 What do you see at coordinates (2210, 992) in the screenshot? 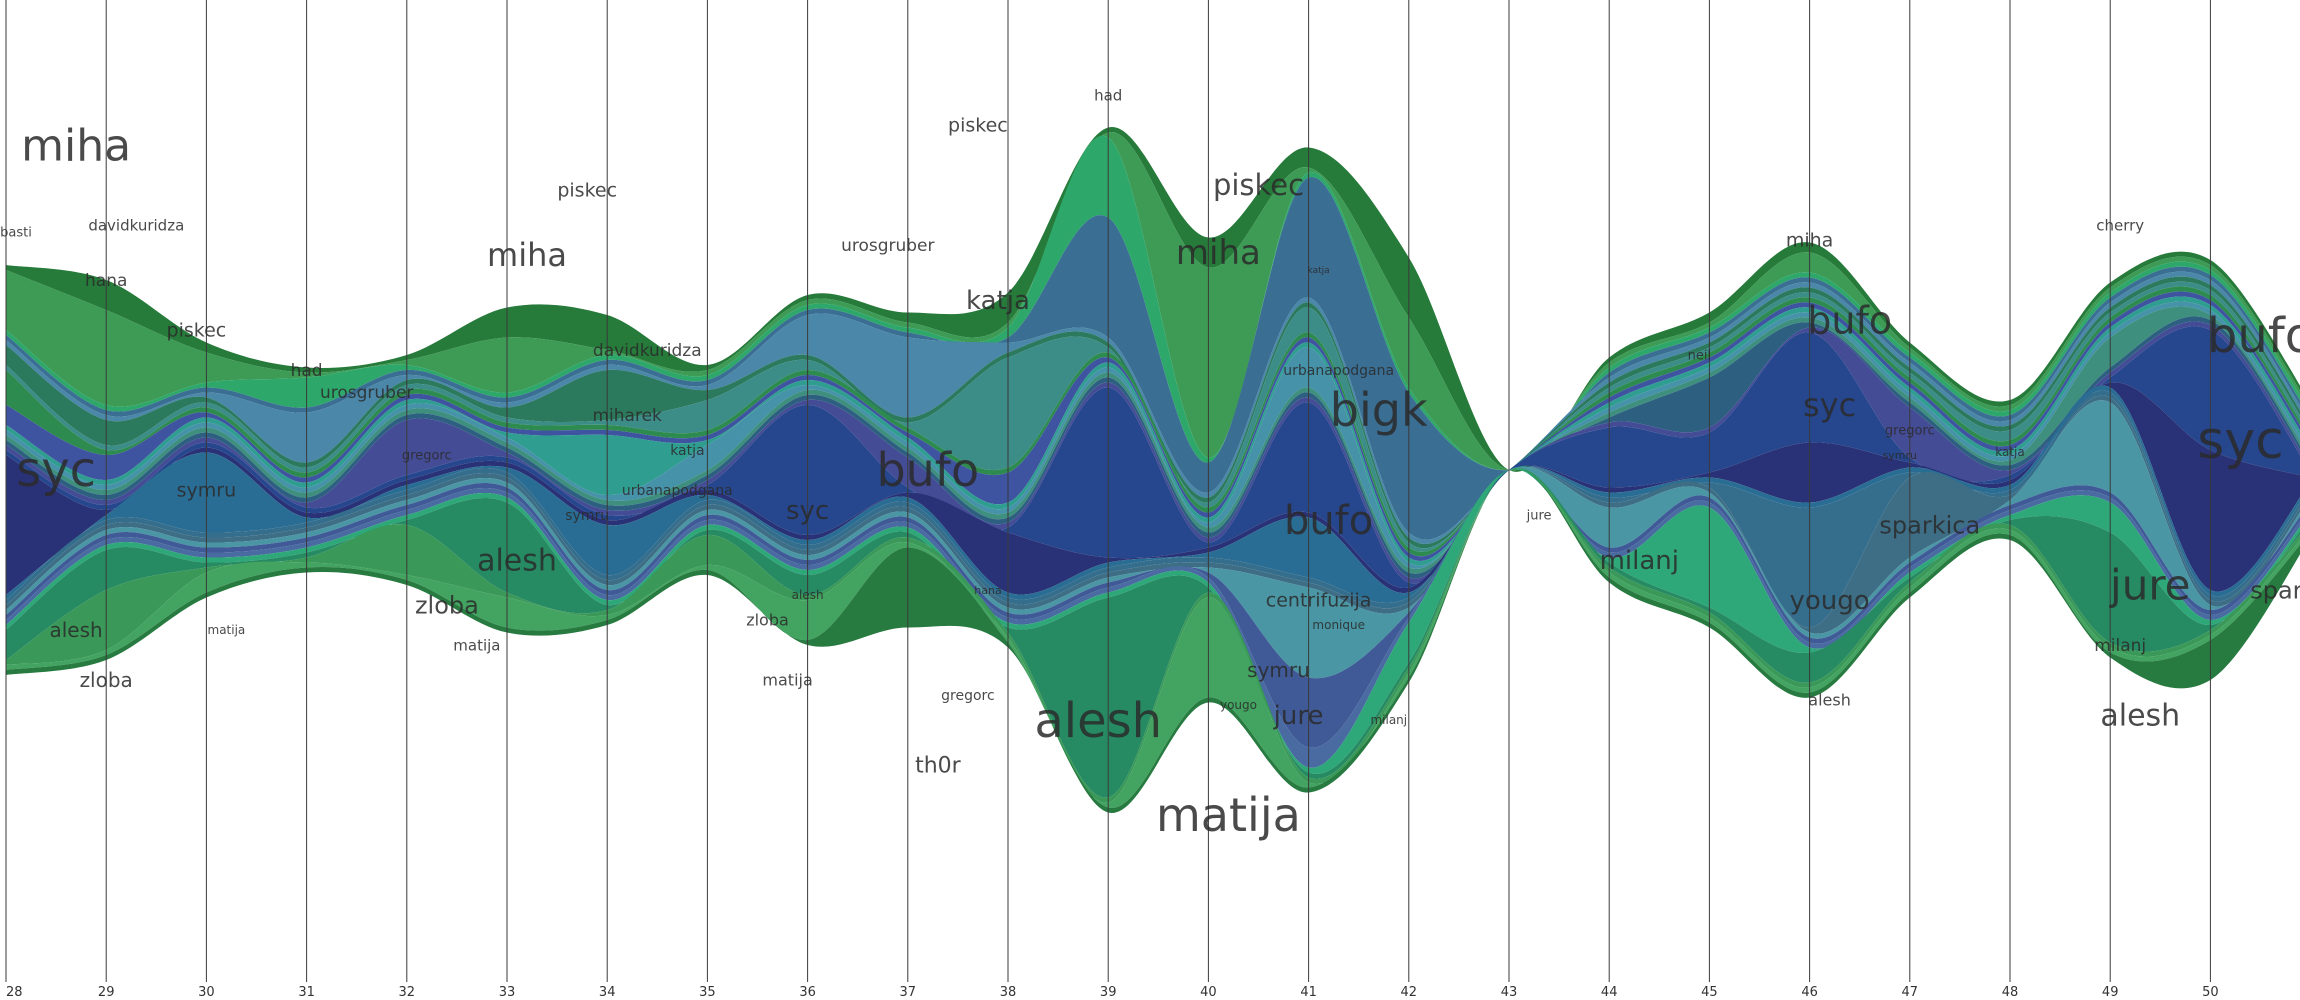
I see `x-tick-label: 50` at bounding box center [2210, 992].